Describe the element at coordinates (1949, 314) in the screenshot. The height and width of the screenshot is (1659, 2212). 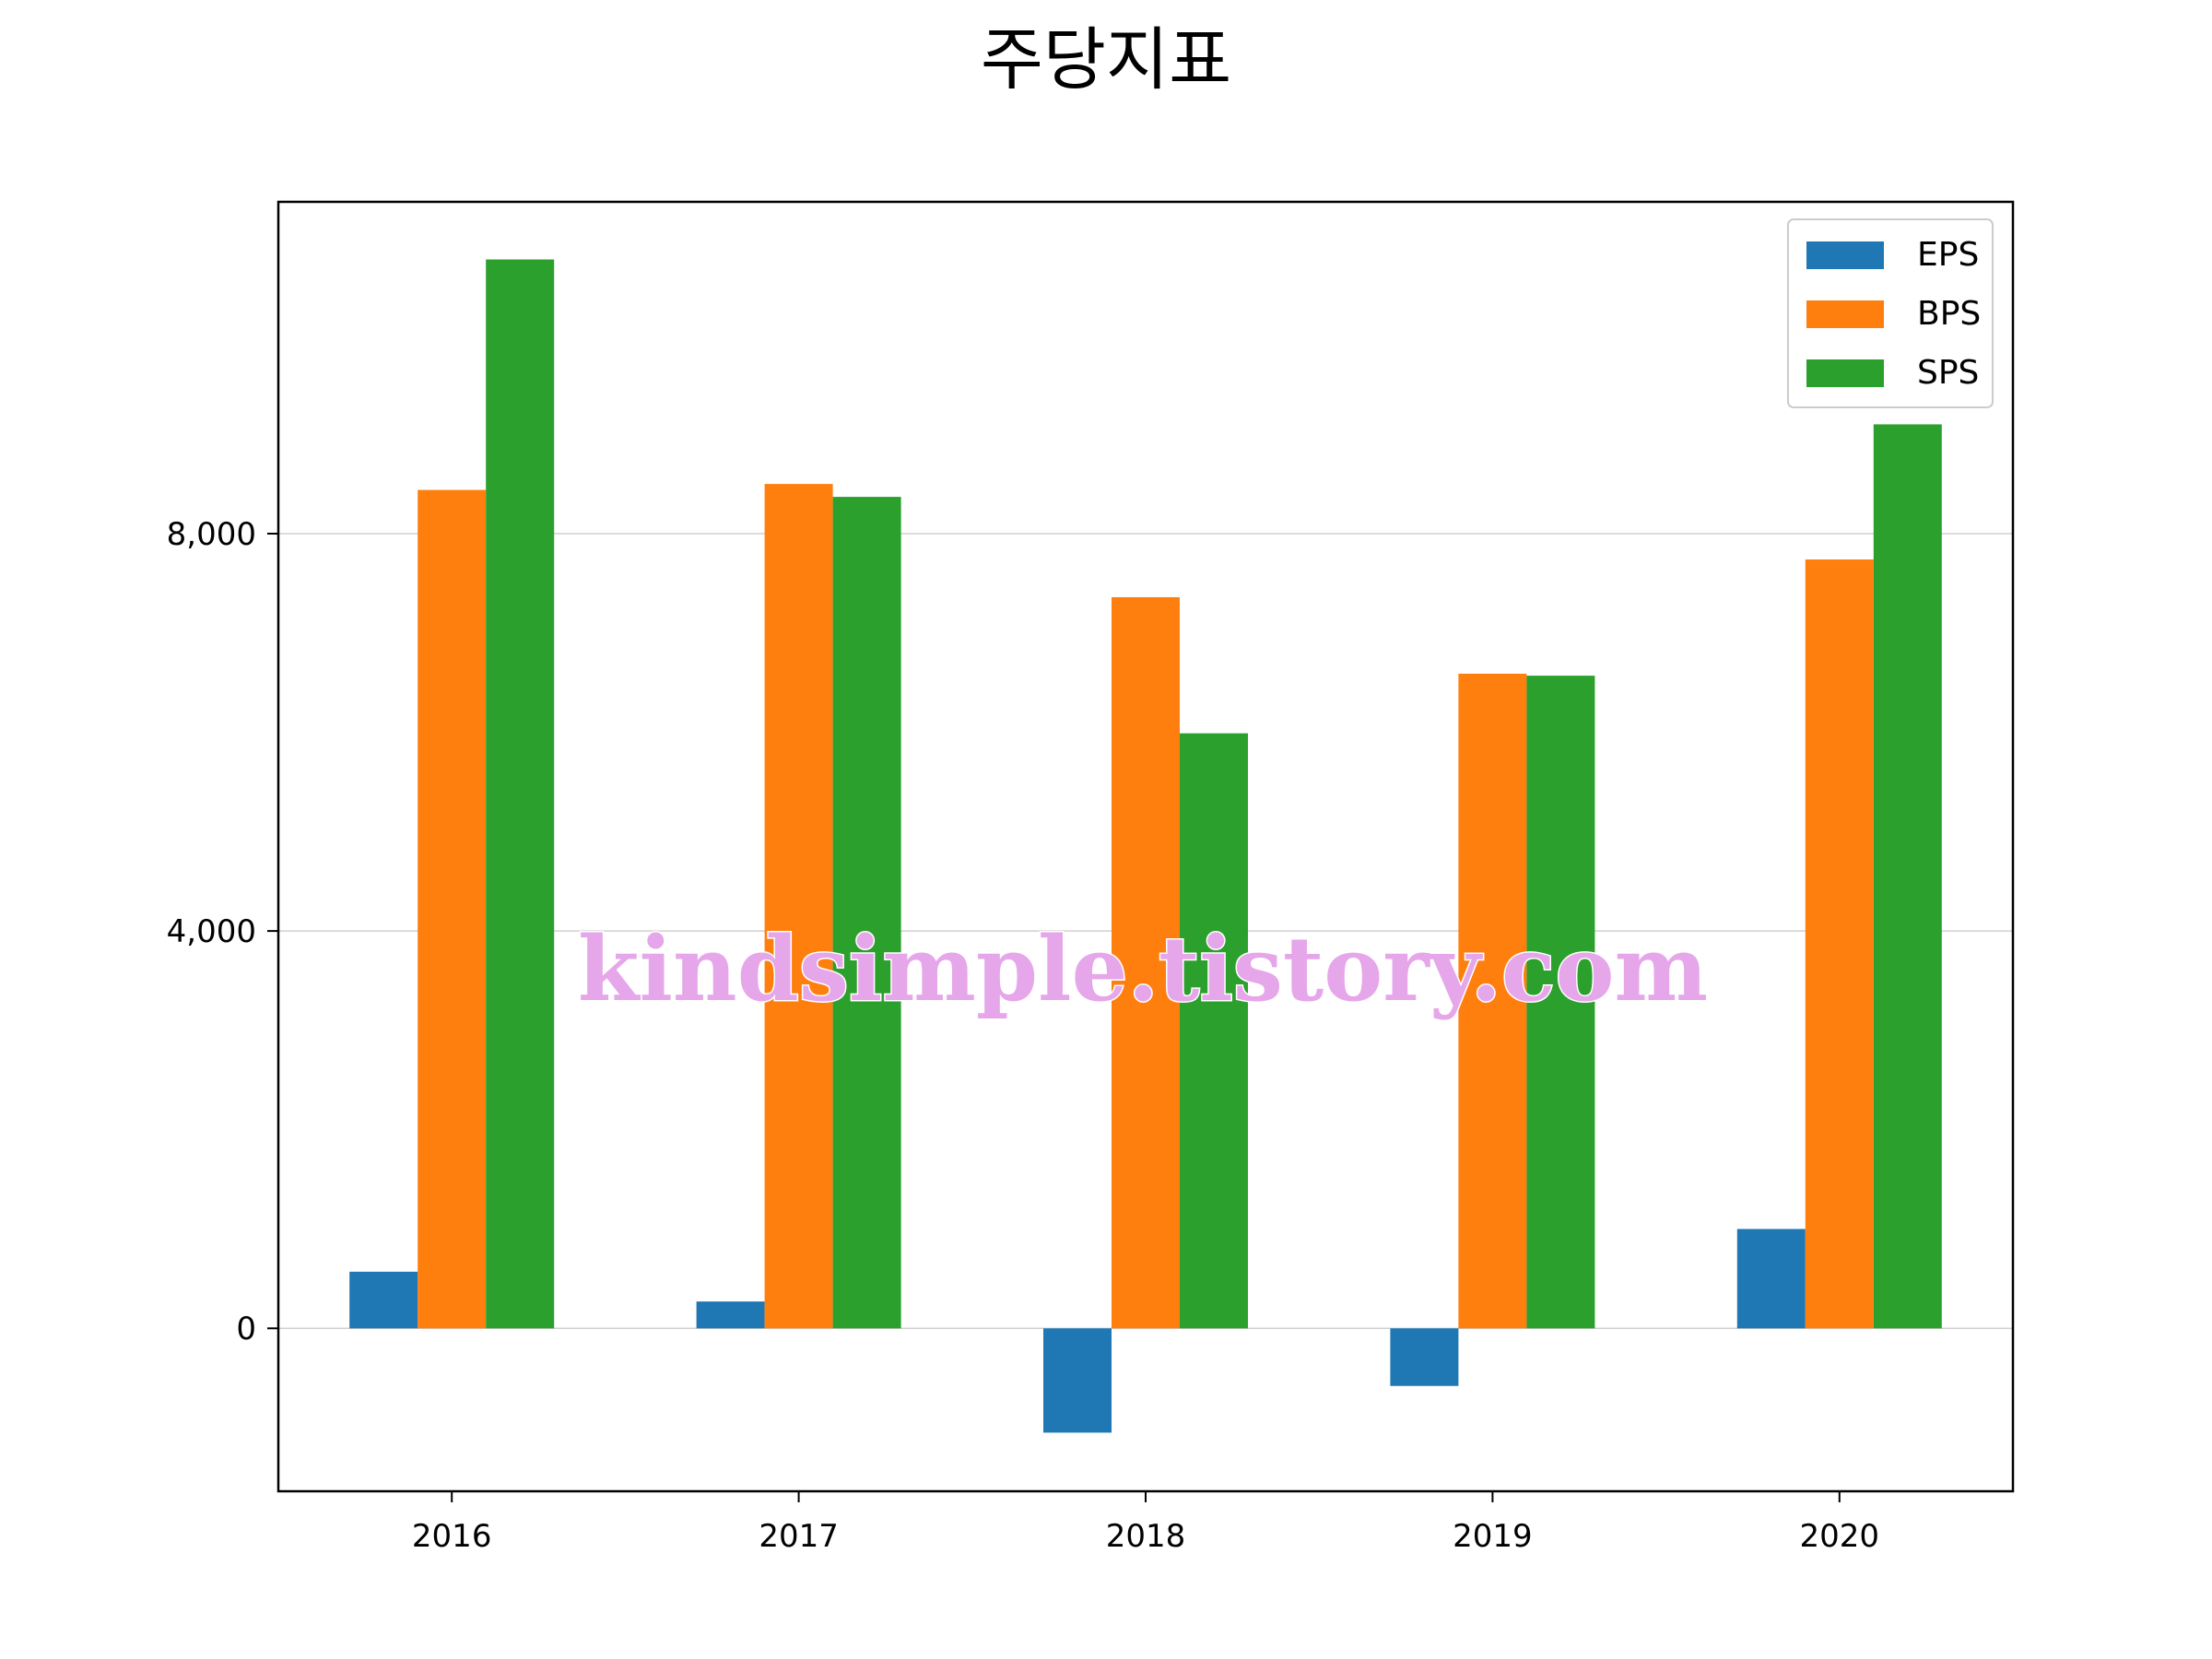
I see `legend-label-bps: BPS` at that location.